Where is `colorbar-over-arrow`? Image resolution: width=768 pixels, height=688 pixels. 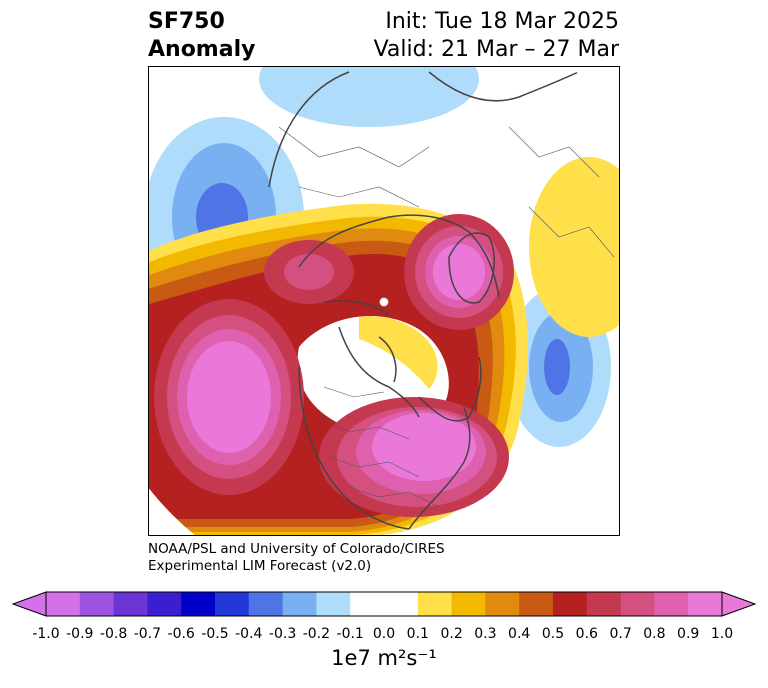 colorbar-over-arrow is located at coordinates (739, 604).